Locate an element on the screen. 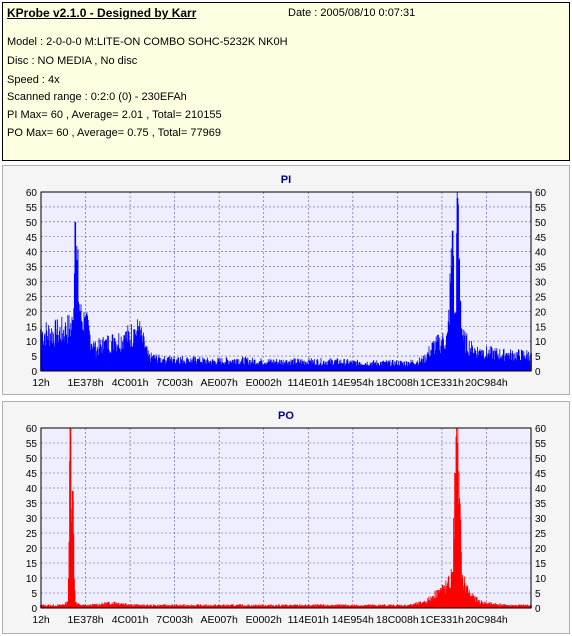 The width and height of the screenshot is (572, 636). po-y-tick-left: 20 is located at coordinates (32, 549).